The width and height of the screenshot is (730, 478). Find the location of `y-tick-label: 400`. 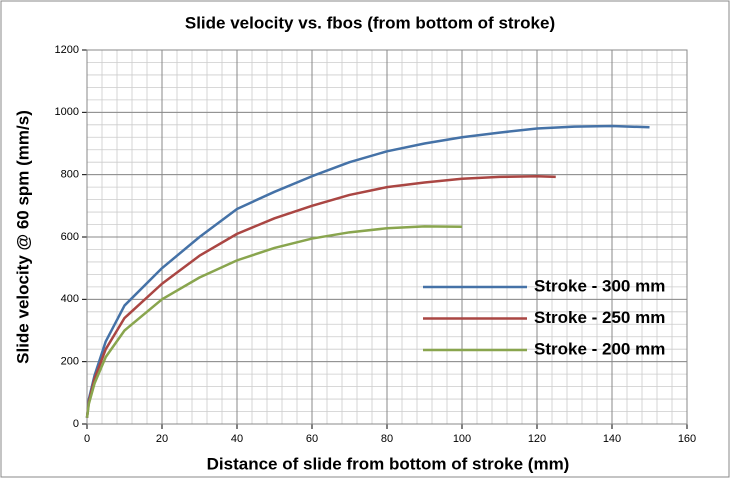

y-tick-label: 400 is located at coordinates (70, 299).